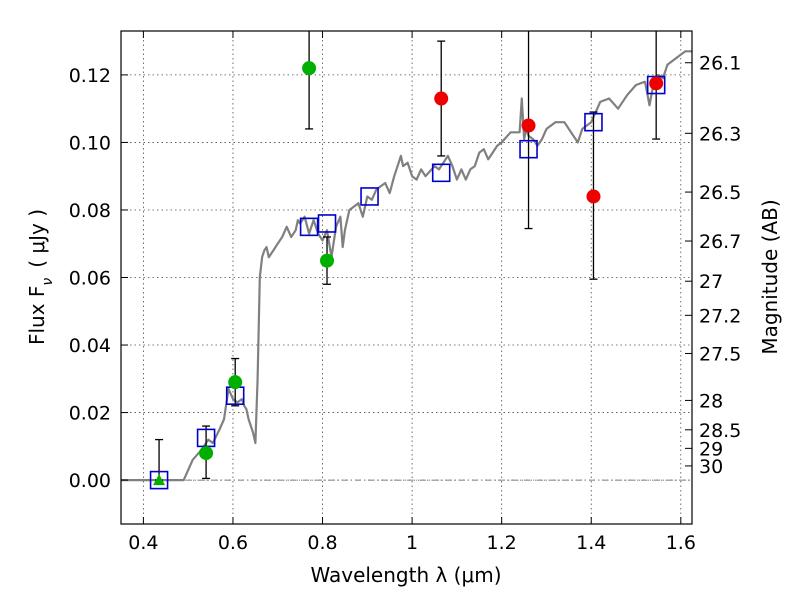 Image resolution: width=800 pixels, height=600 pixels. What do you see at coordinates (720, 134) in the screenshot?
I see `mag-tick-label: 26.3` at bounding box center [720, 134].